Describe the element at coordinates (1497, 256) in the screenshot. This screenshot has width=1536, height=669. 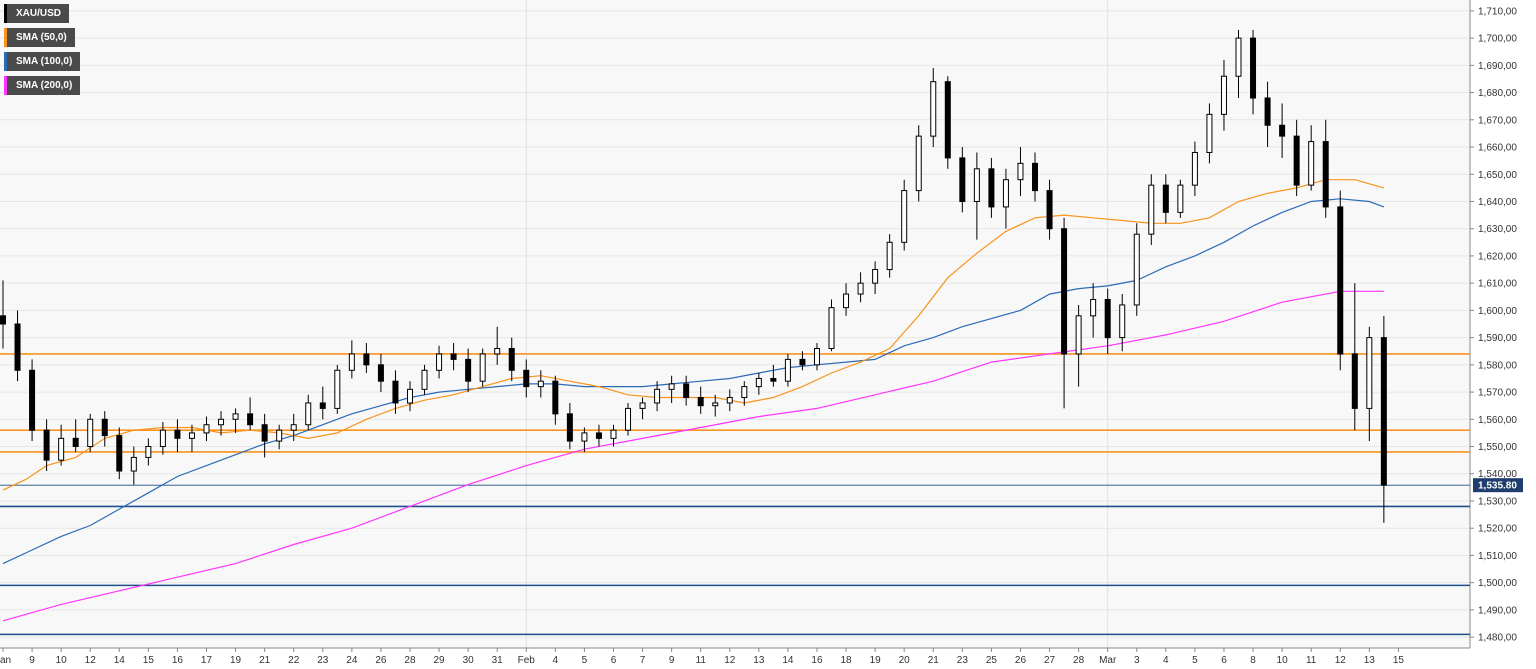
I see `y-tick-label: 1,620,00` at that location.